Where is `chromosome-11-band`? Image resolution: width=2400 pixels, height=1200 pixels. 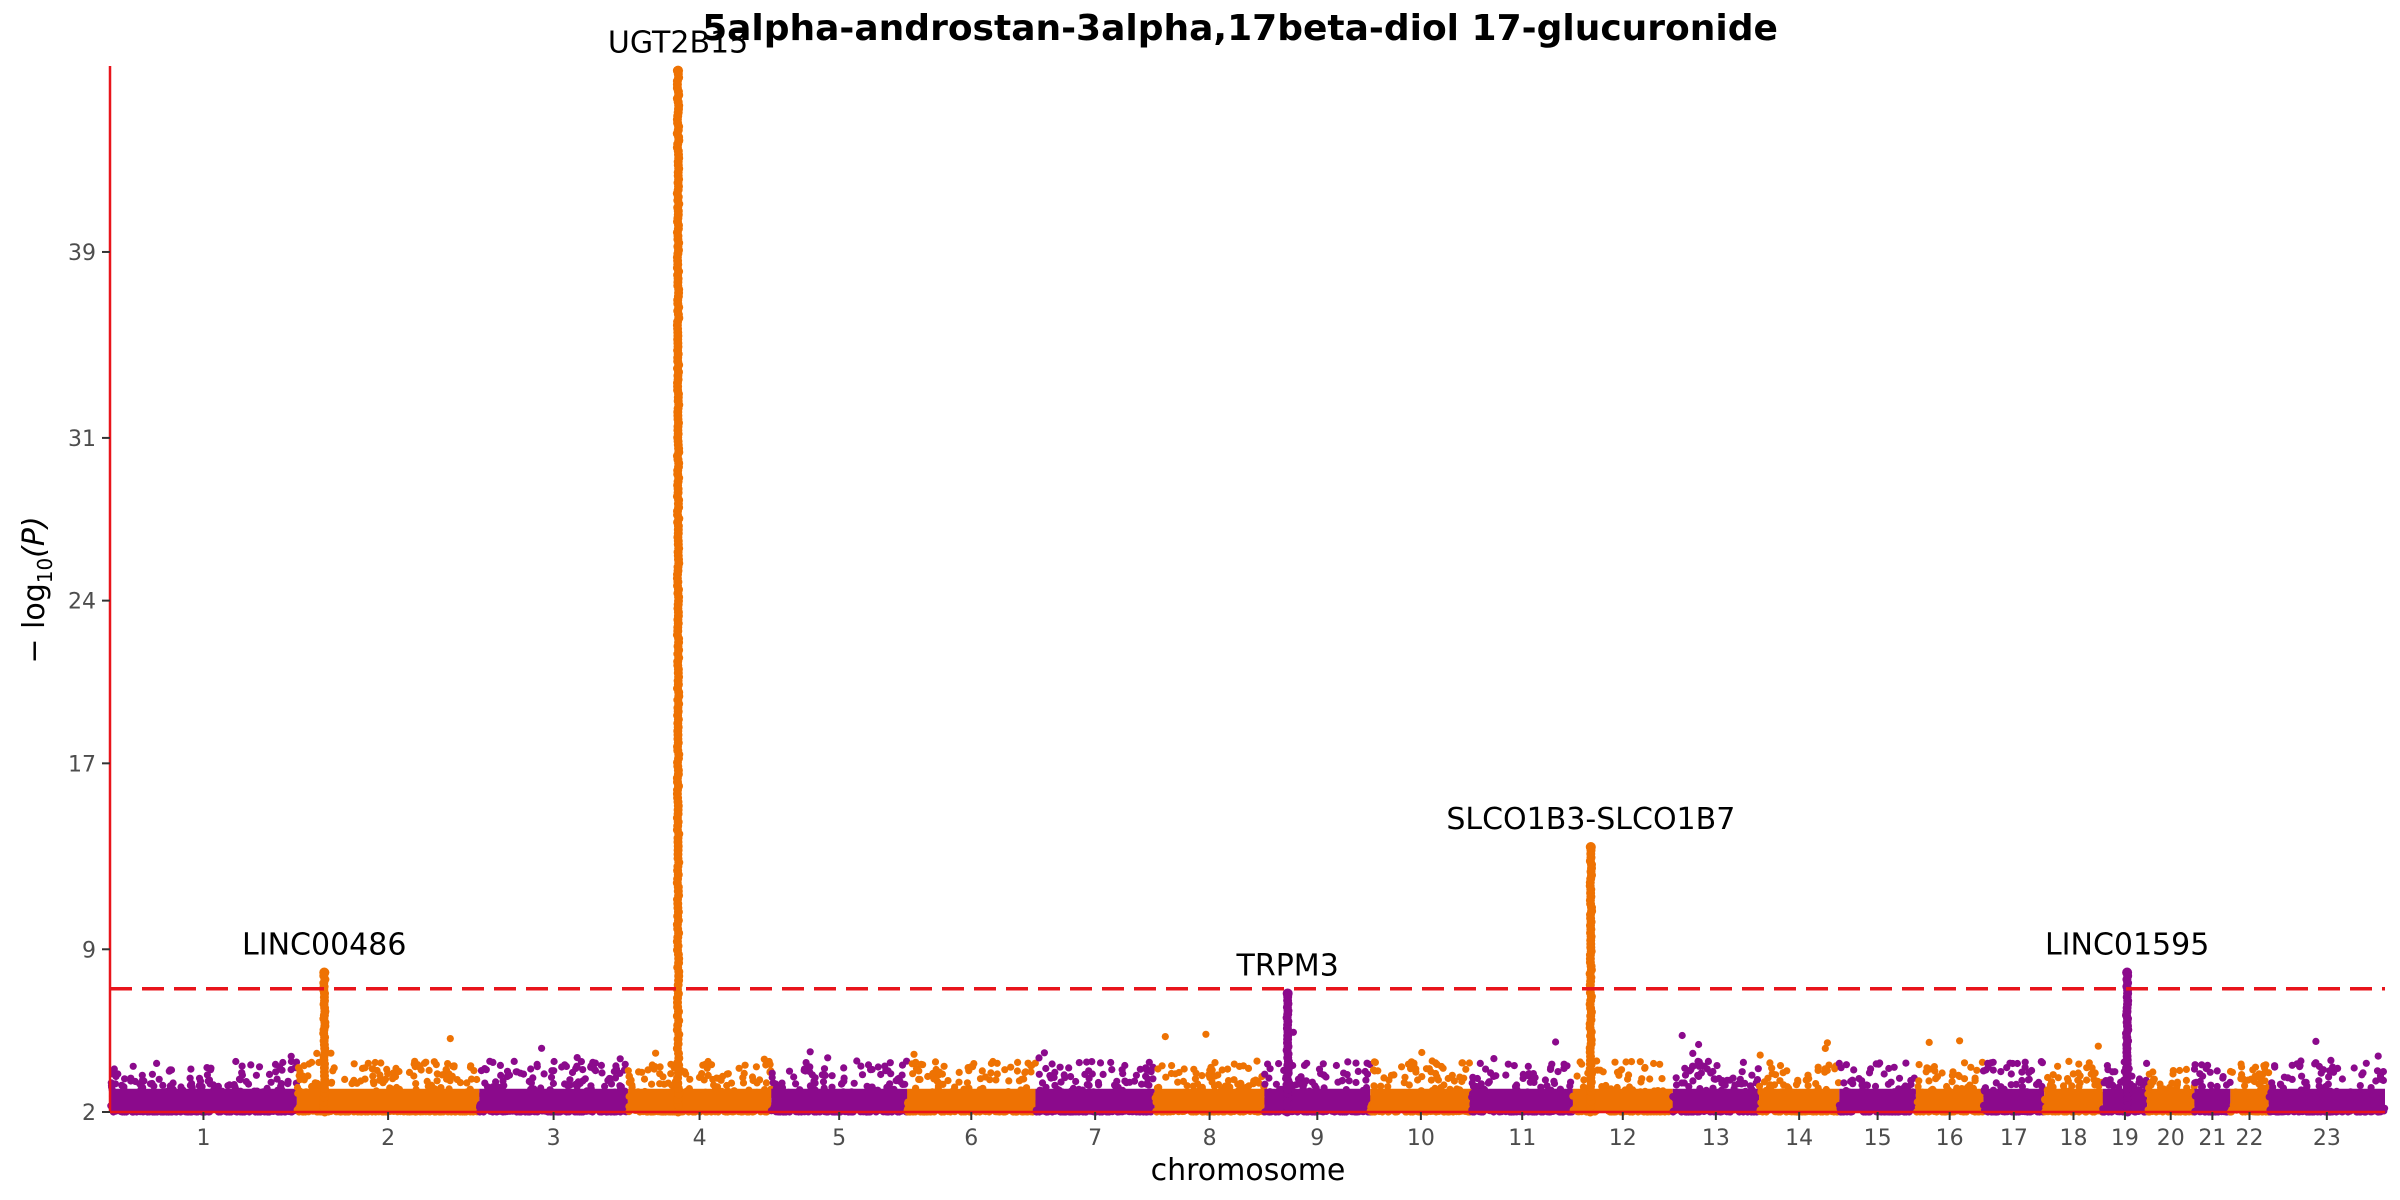
chromosome-11-band is located at coordinates (1522, 1100).